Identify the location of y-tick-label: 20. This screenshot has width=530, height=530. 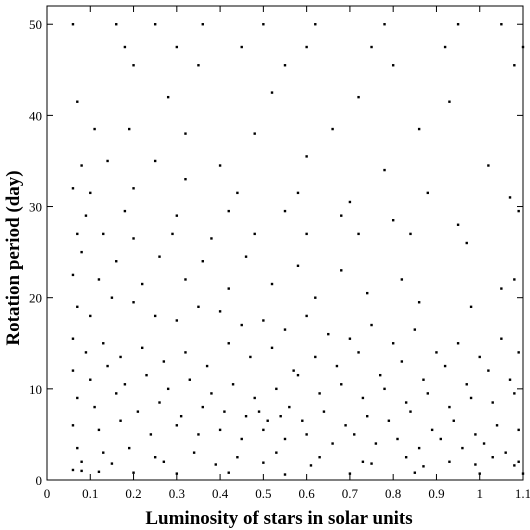
(35, 298).